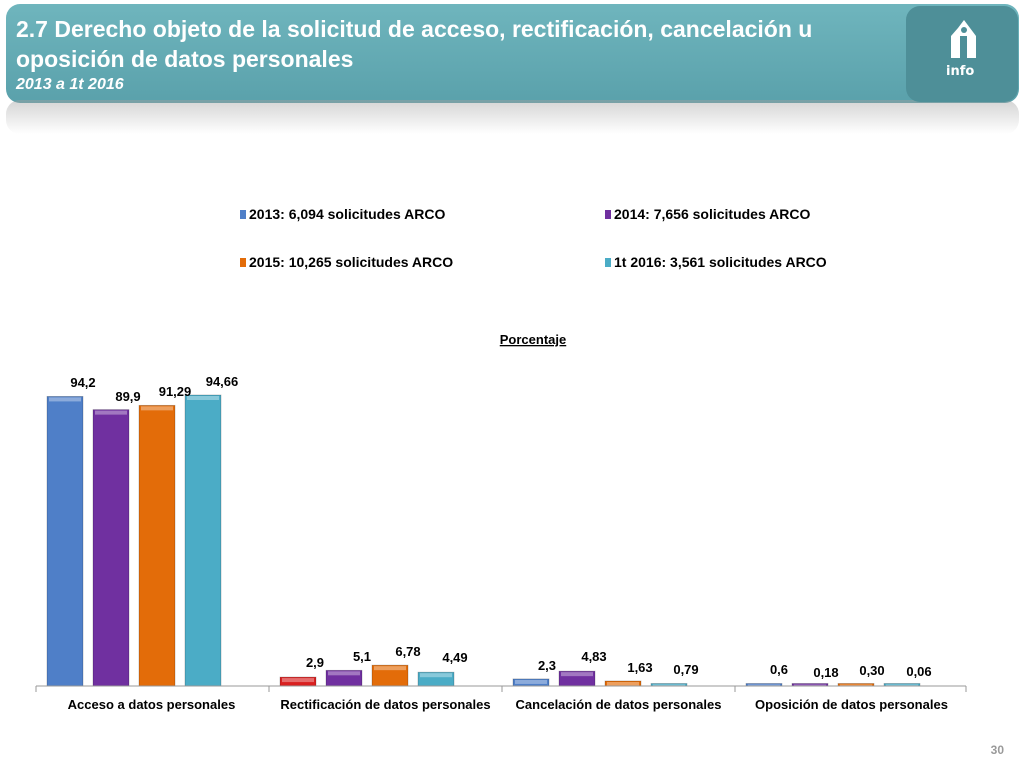  What do you see at coordinates (512, 117) in the screenshot?
I see `title-banner-shadow` at bounding box center [512, 117].